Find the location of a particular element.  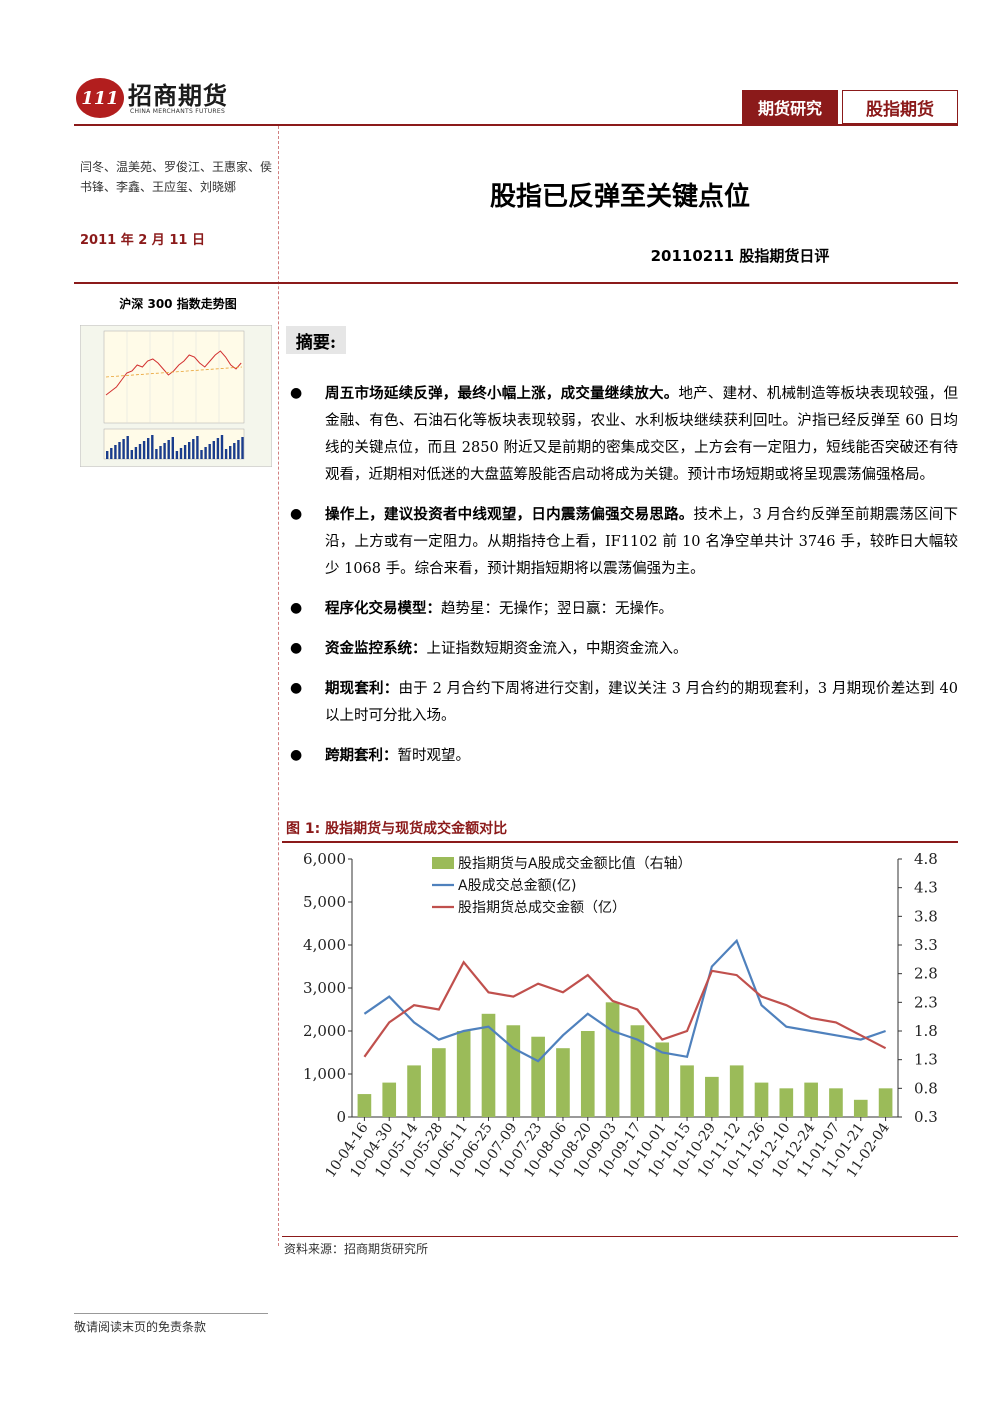

bullet-heading: 期现套利： is located at coordinates (362, 688).